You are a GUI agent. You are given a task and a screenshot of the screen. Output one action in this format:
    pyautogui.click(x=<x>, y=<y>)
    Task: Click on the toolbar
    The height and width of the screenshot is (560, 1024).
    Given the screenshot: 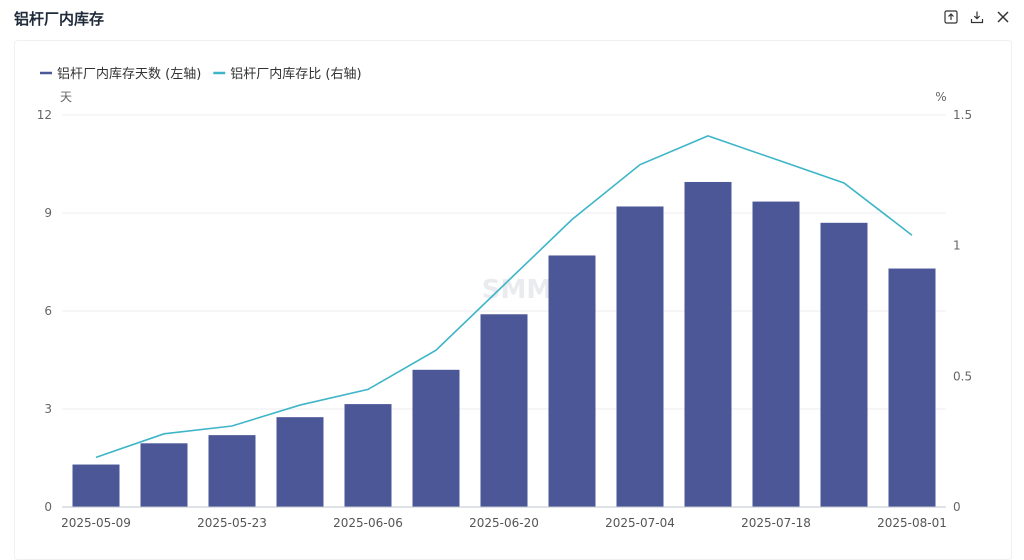 What is the action you would take?
    pyautogui.click(x=977, y=17)
    